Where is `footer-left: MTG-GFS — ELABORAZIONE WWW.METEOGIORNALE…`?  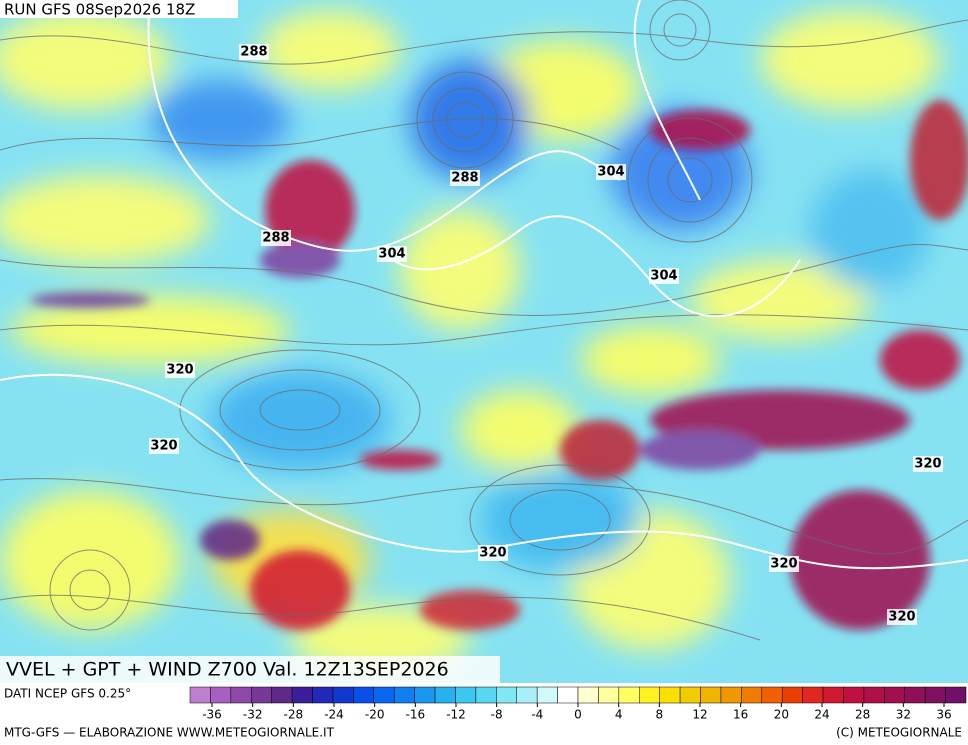 footer-left: MTG-GFS — ELABORAZIONE WWW.METEOGIORNALE… is located at coordinates (169, 733).